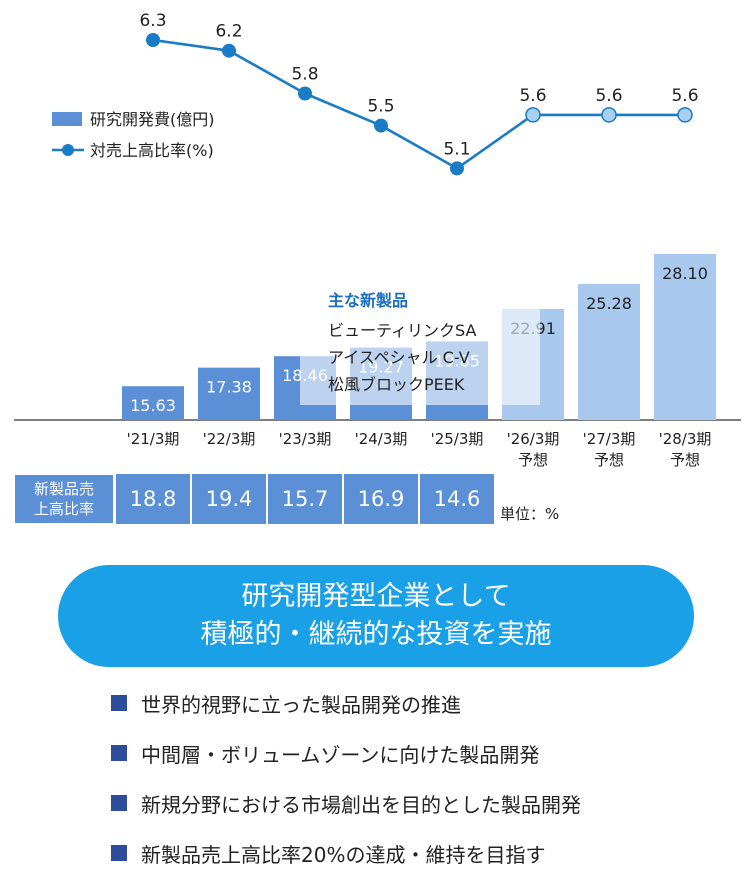 The image size is (751, 890). I want to click on x-tick-sublabel-6: 予想, so click(609, 460).